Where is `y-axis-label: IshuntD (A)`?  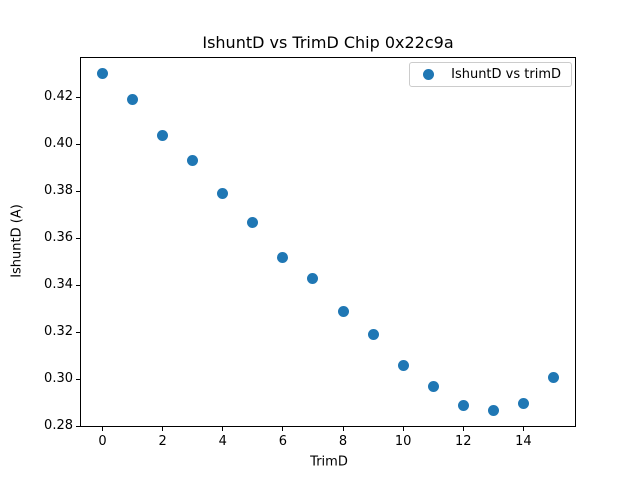 y-axis-label: IshuntD (A) is located at coordinates (17, 241).